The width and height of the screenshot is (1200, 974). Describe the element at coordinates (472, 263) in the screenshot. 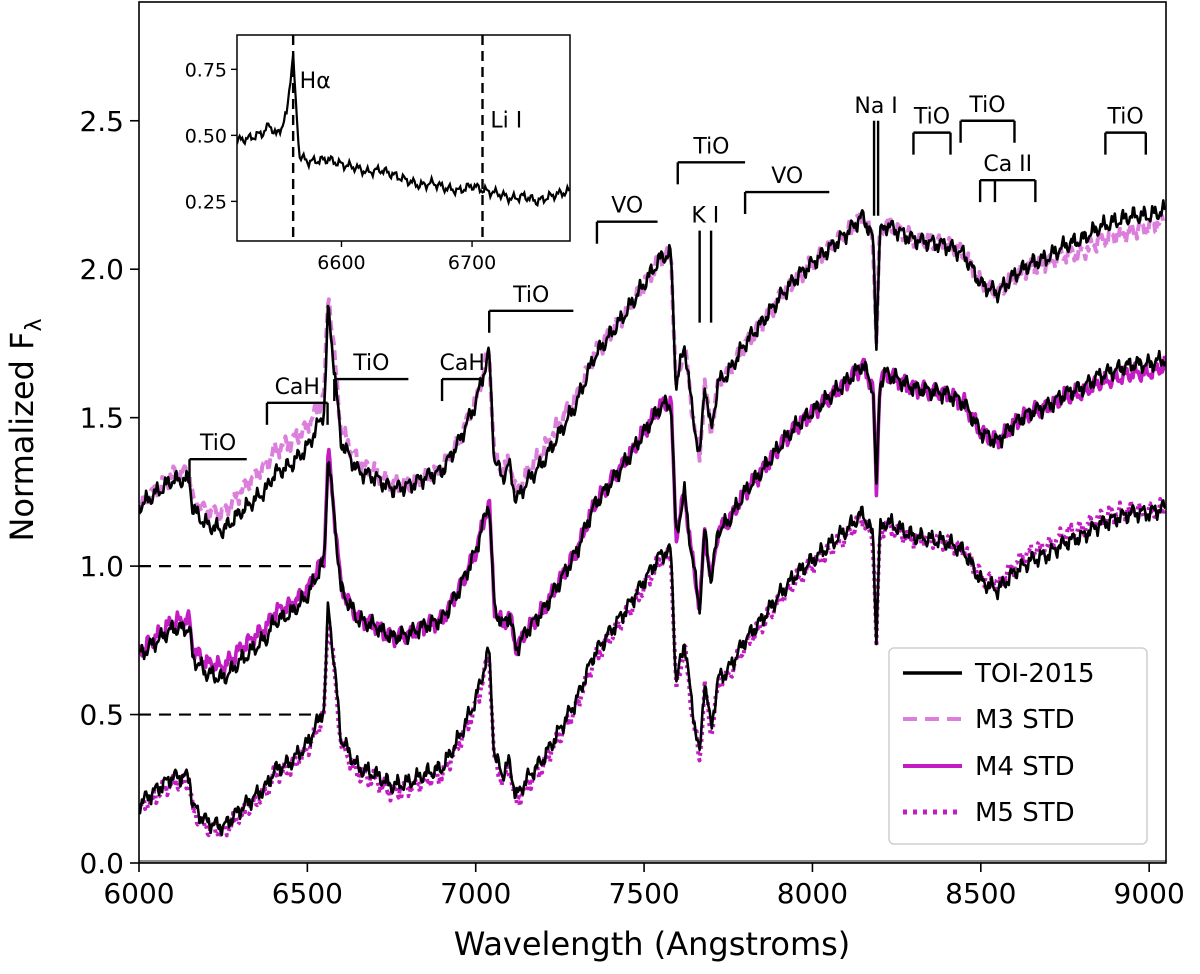

I see `inset-x-tick-label: 6700` at that location.